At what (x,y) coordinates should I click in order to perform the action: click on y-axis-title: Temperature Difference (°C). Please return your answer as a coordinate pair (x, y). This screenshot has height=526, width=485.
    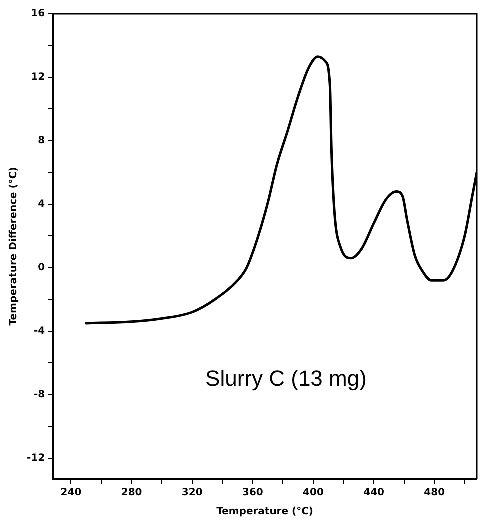
    Looking at the image, I should click on (14, 246).